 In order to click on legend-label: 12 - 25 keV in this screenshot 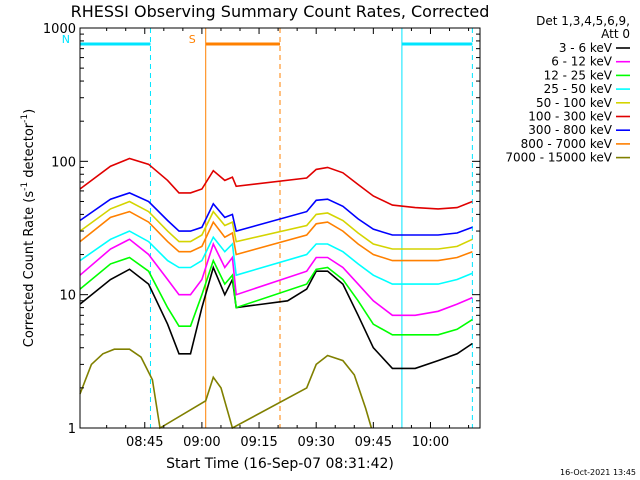, I will do `click(578, 75)`.